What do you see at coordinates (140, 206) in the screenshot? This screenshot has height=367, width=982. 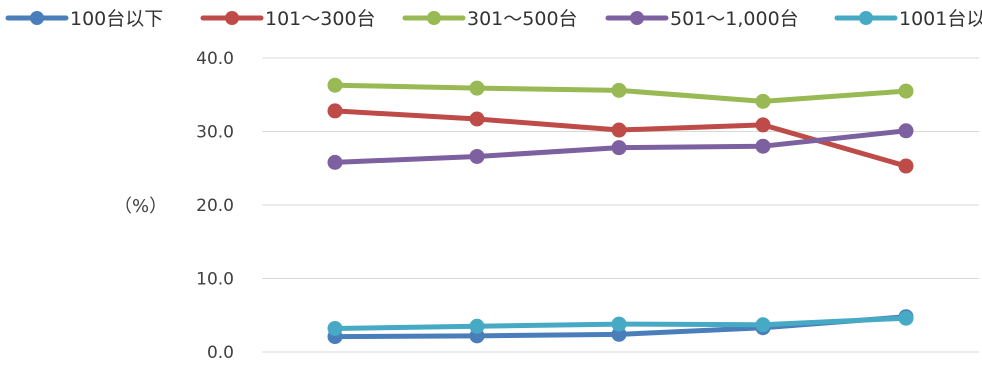 I see `y-axis-title: （%）` at bounding box center [140, 206].